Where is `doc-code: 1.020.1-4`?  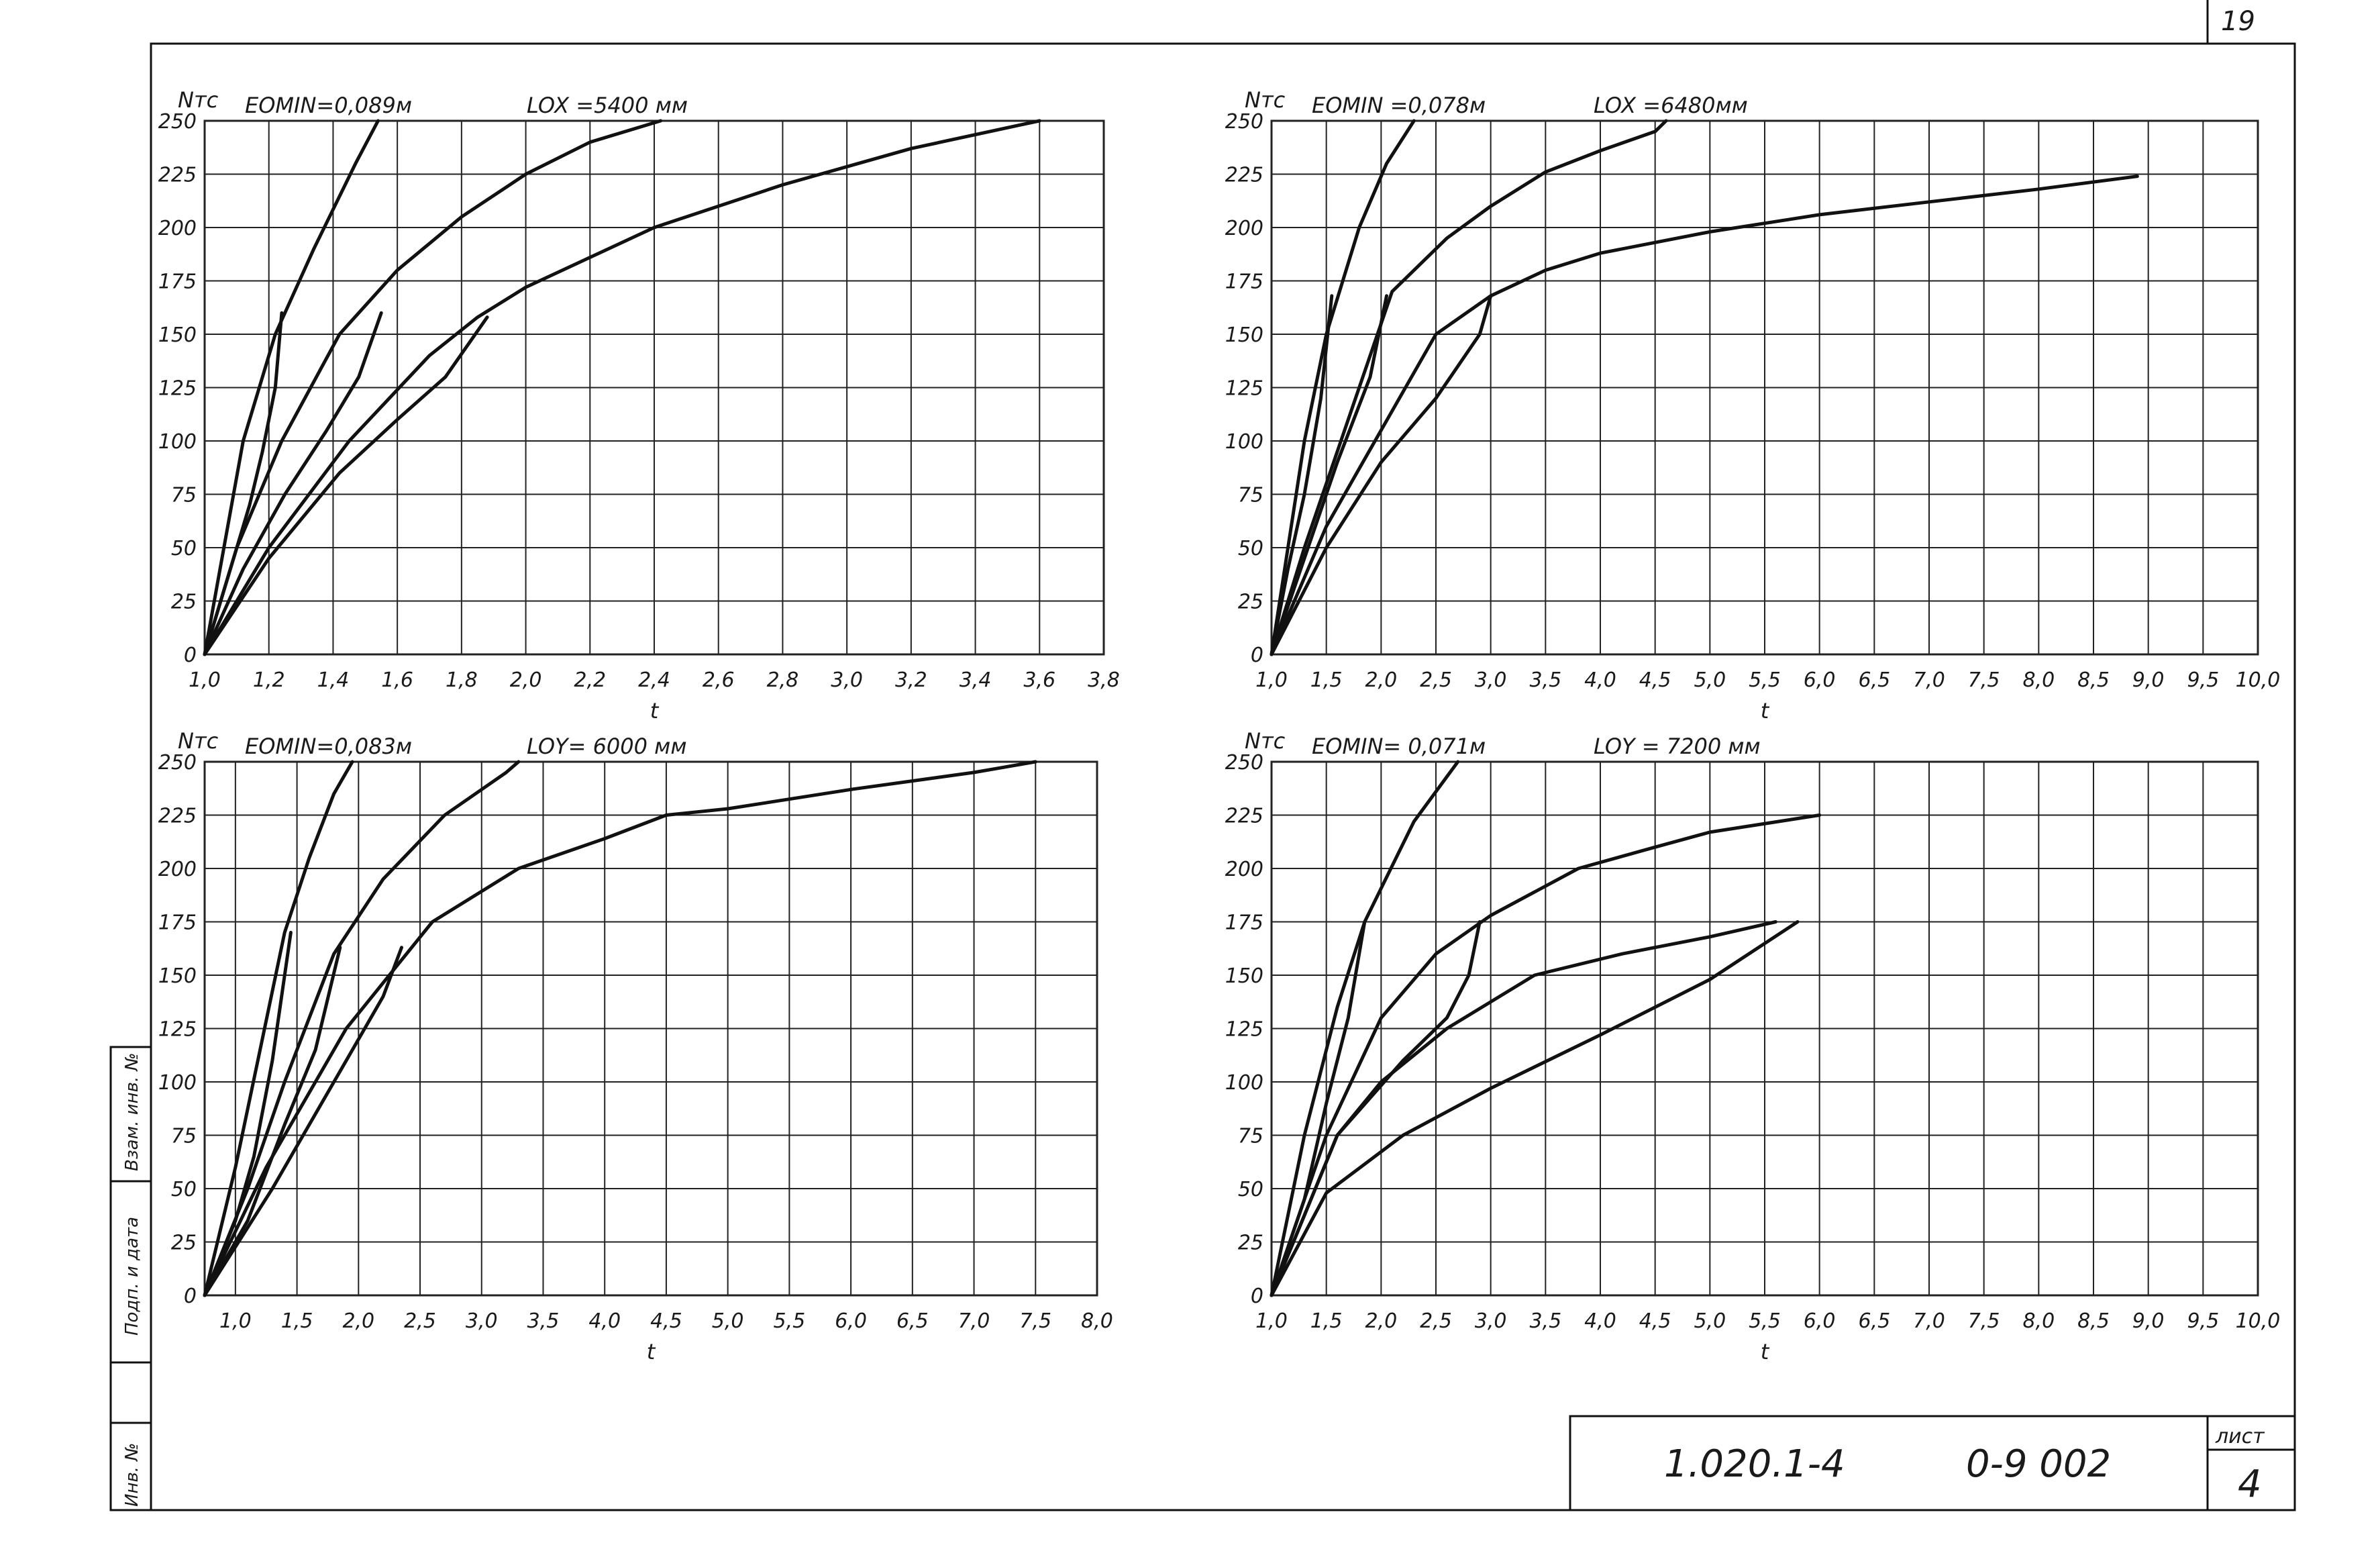 doc-code: 1.020.1-4 is located at coordinates (1754, 1464).